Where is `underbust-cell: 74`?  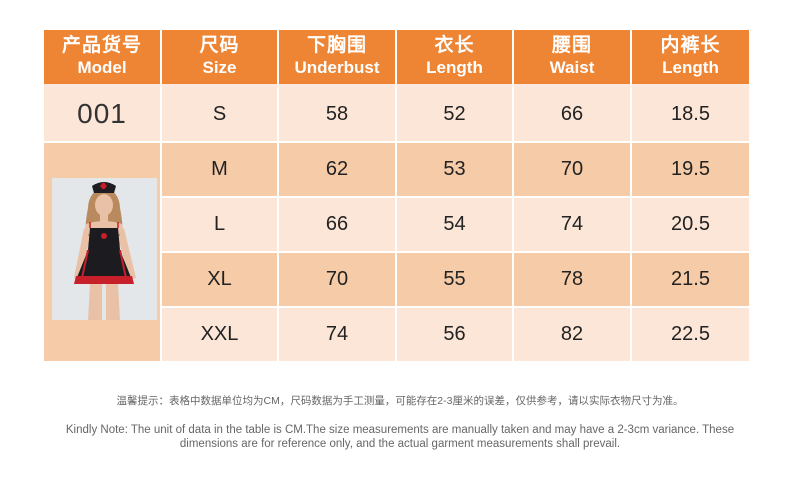 underbust-cell: 74 is located at coordinates (338, 335).